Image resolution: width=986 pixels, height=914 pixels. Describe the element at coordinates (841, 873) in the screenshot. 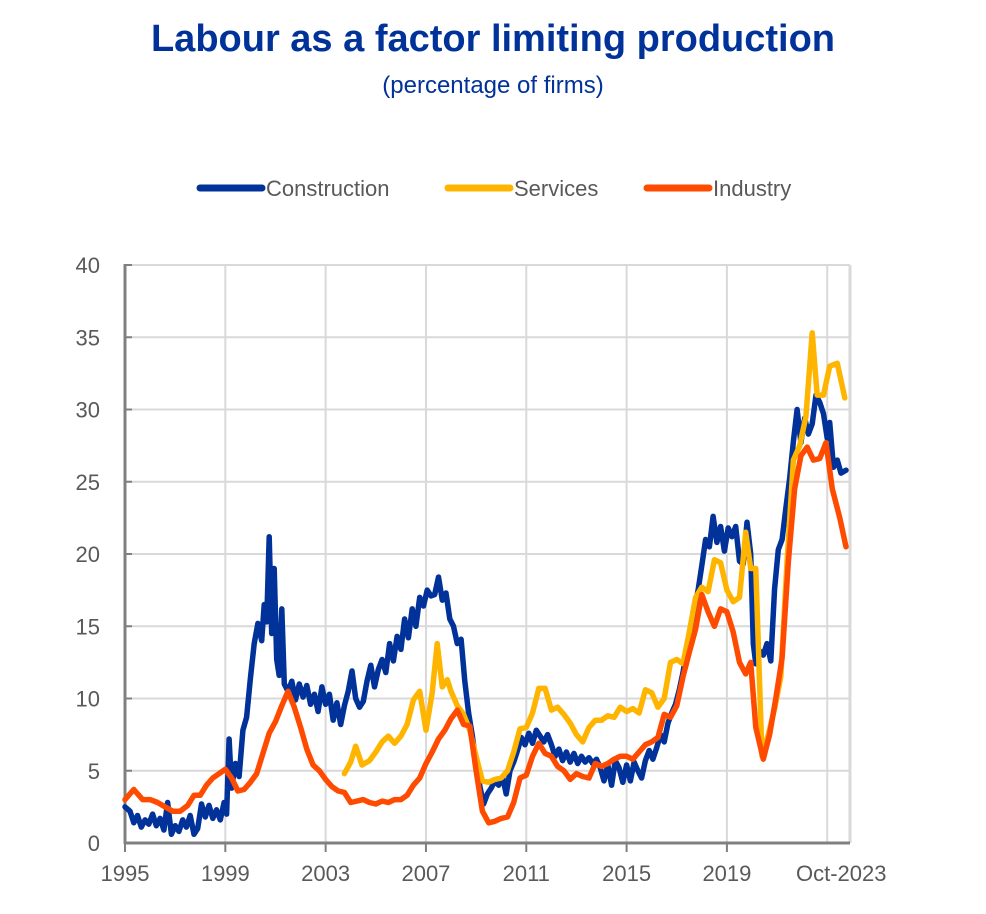

I see `x-tick-label: Oct-2023` at that location.